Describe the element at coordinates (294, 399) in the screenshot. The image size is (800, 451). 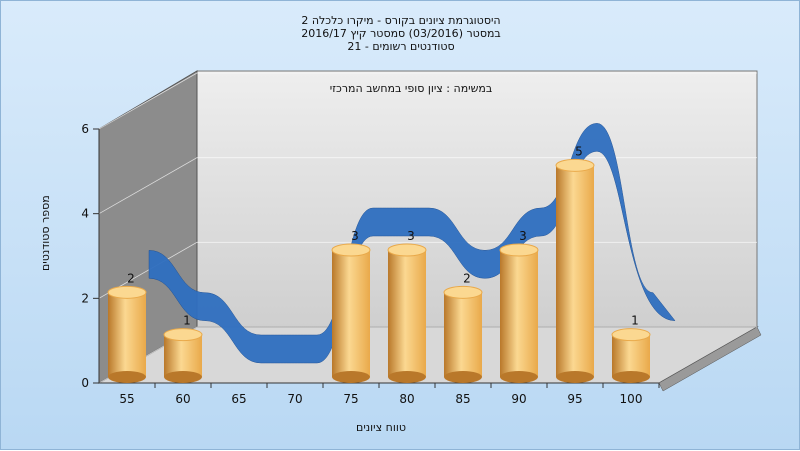
I see `x-tick-label: 70` at that location.